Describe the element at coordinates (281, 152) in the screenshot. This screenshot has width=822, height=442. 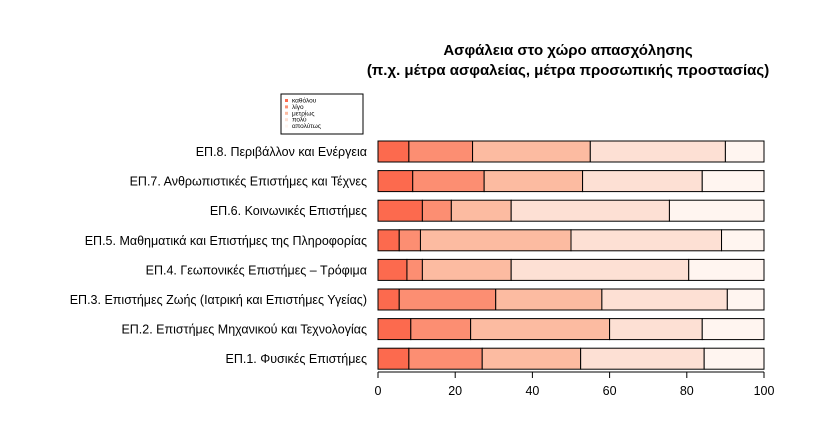
I see `category-label: ΕΠ.8. Περιβάλλον και Ενέργεια` at that location.